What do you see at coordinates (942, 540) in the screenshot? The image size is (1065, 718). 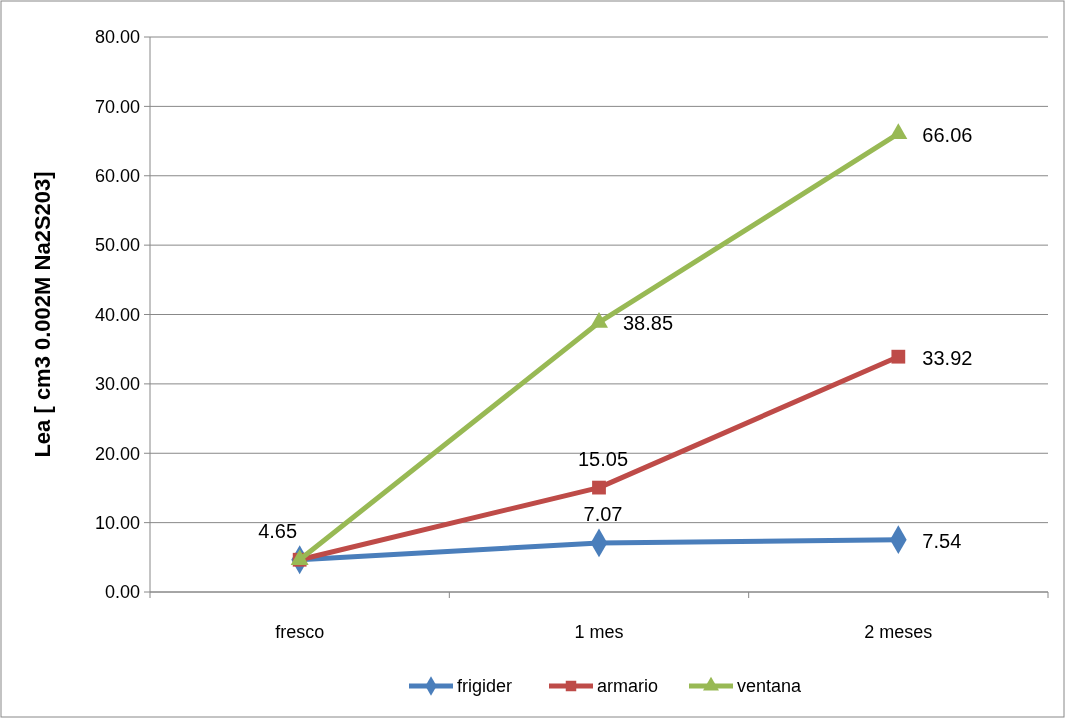 I see `data-label: 7.54` at bounding box center [942, 540].